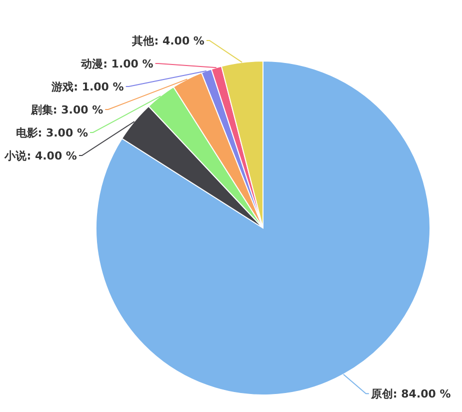  Describe the element at coordinates (167, 41) in the screenshot. I see `slice-label: 其他: 4.00 %` at that location.